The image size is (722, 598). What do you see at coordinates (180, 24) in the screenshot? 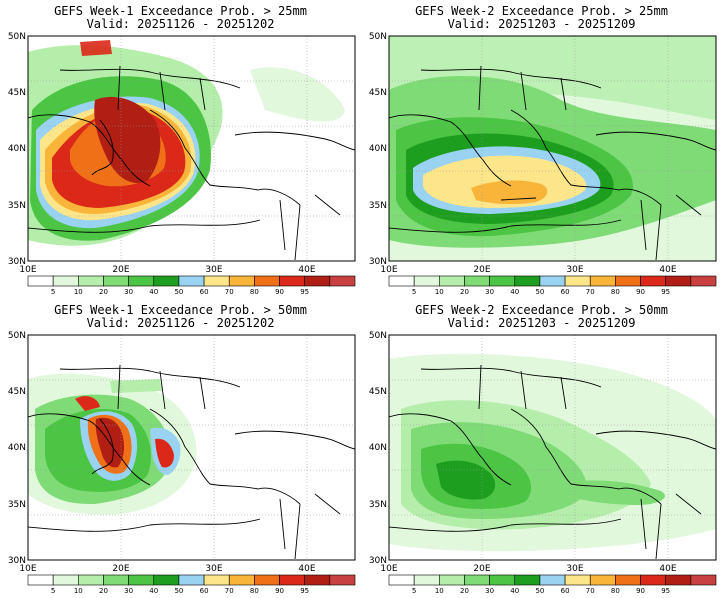
I see `panel-valid-range: Valid: 20251126 - 20251202` at bounding box center [180, 24].